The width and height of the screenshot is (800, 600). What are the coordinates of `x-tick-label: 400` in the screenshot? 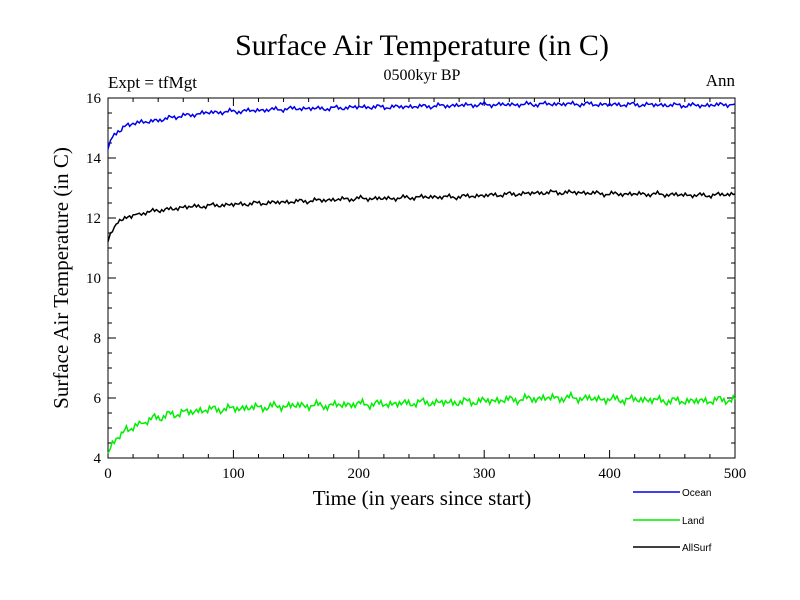 It's located at (609, 474).